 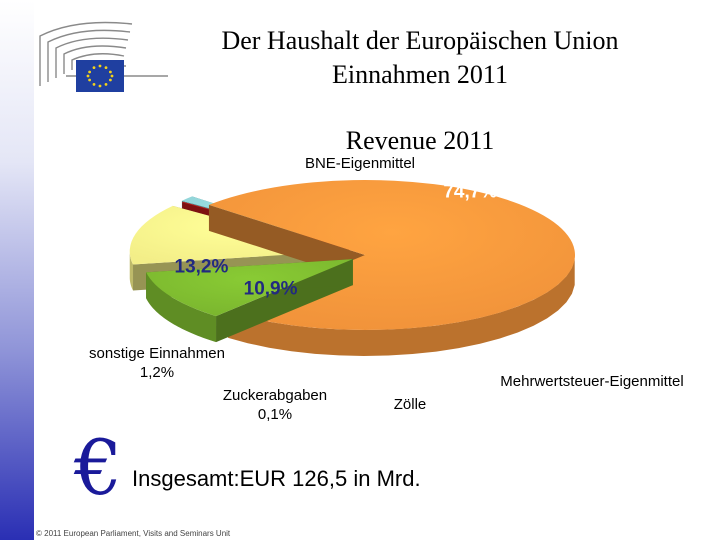 I want to click on label-zoelle: Zölle, so click(x=410, y=404).